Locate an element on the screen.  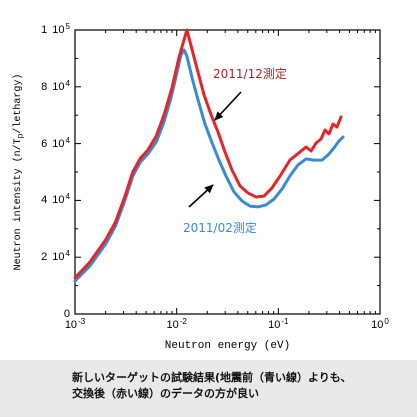
annotation-label-2011-02: 2011/02測定 is located at coordinates (220, 228).